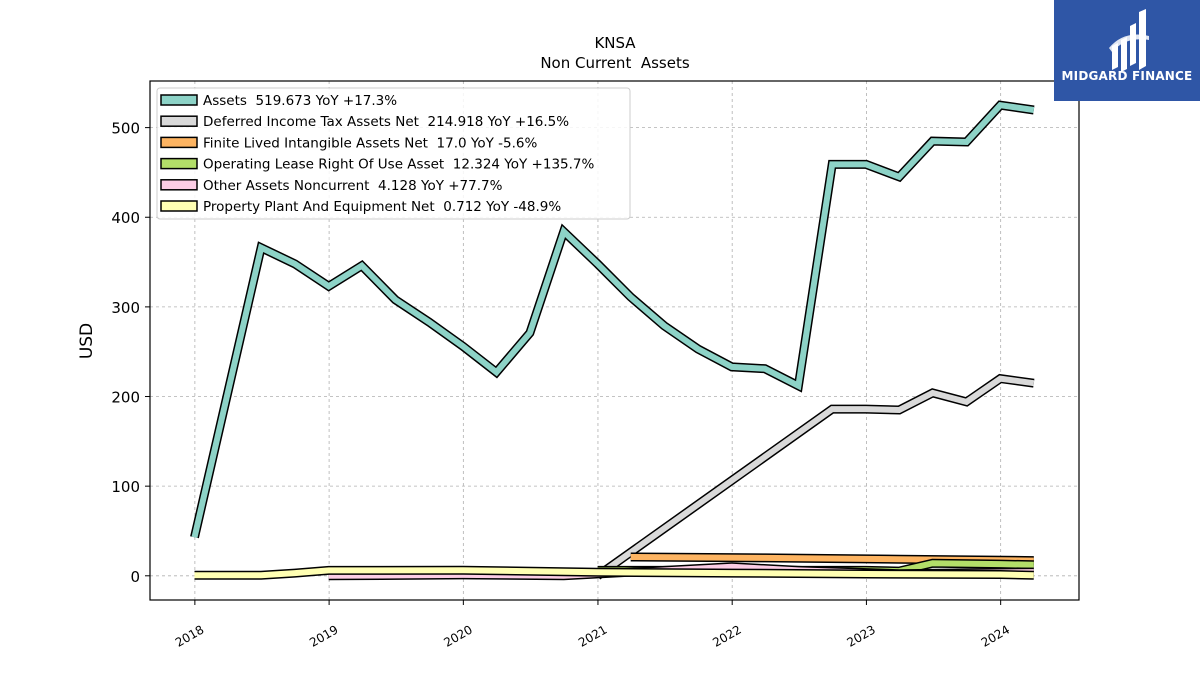 The width and height of the screenshot is (1200, 675). I want to click on series-outline, so click(814, 476).